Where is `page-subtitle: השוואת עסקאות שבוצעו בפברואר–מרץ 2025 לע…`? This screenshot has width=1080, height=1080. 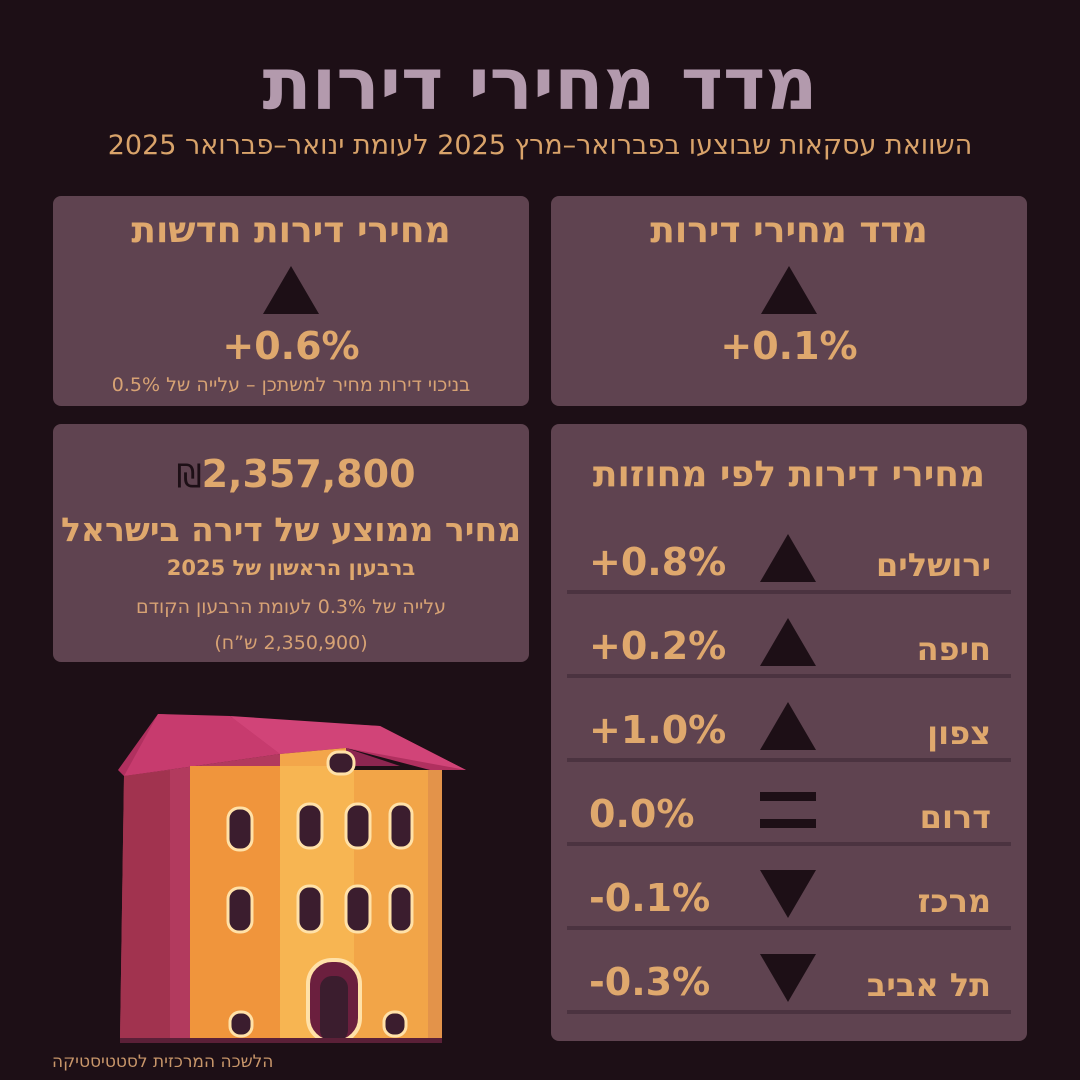
page-subtitle: השוואת עסקאות שבוצעו בפברואר–מרץ 2025 לע… is located at coordinates (540, 145).